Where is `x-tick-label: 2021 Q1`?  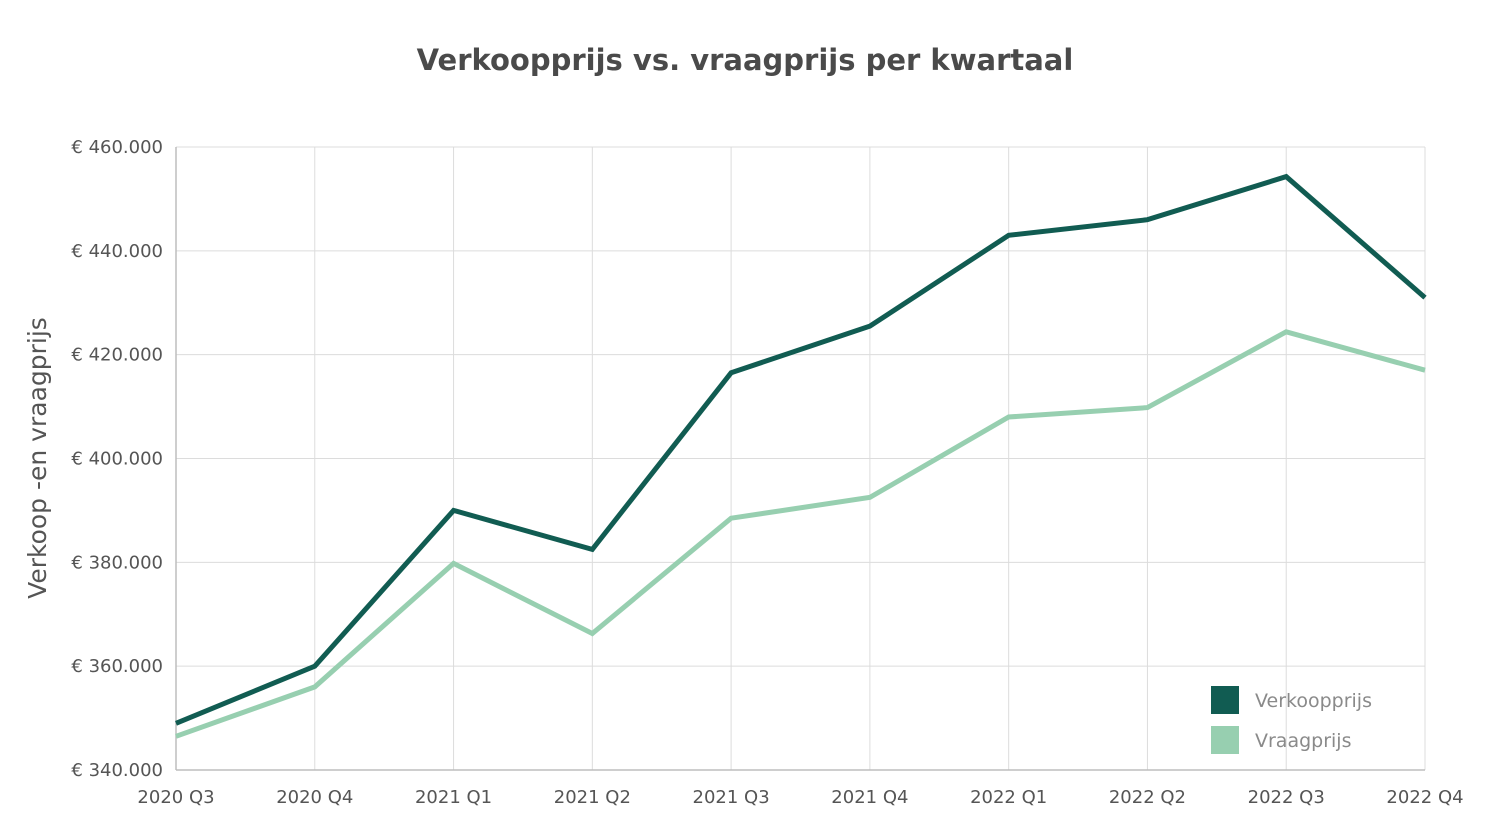
x-tick-label: 2021 Q1 is located at coordinates (453, 797).